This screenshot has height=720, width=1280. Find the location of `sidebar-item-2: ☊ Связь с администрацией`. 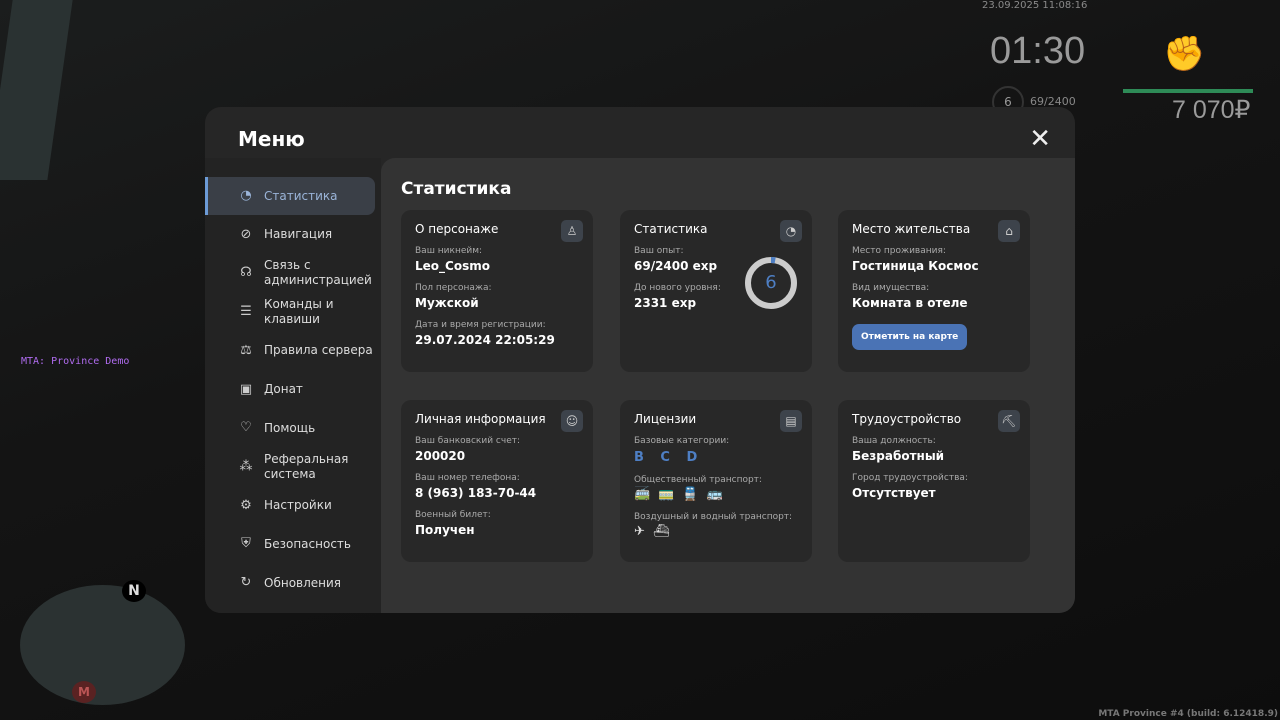

sidebar-item-2: ☊ Связь с администрацией is located at coordinates (290, 273).